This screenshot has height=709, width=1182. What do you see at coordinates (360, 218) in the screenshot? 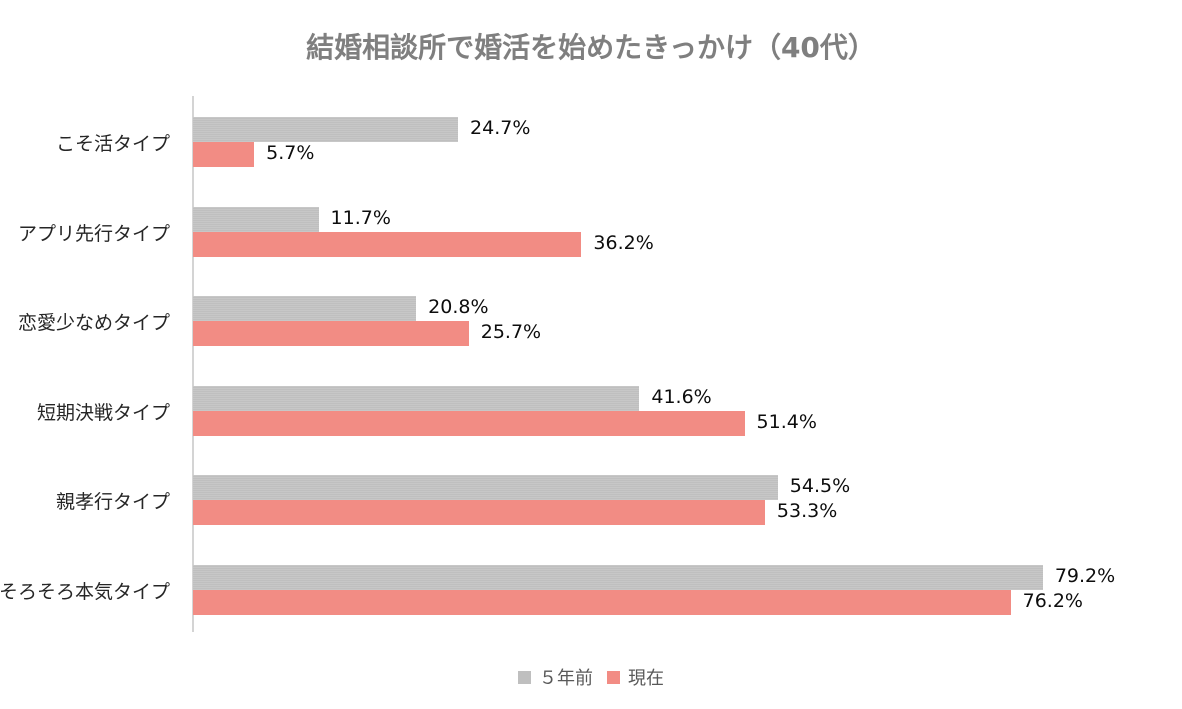
I see `data-label: 11.7%` at bounding box center [360, 218].